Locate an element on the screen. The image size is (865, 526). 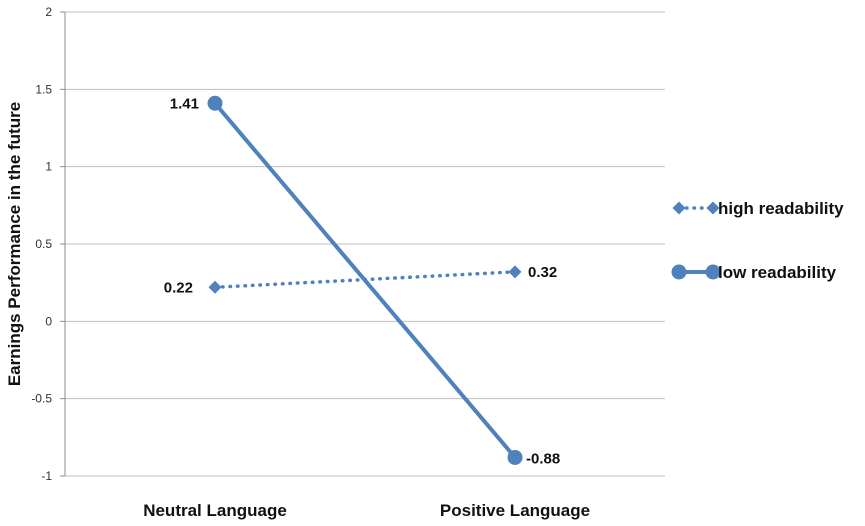
x-axis-categories: Neutral Language Positive Language is located at coordinates (366, 510).